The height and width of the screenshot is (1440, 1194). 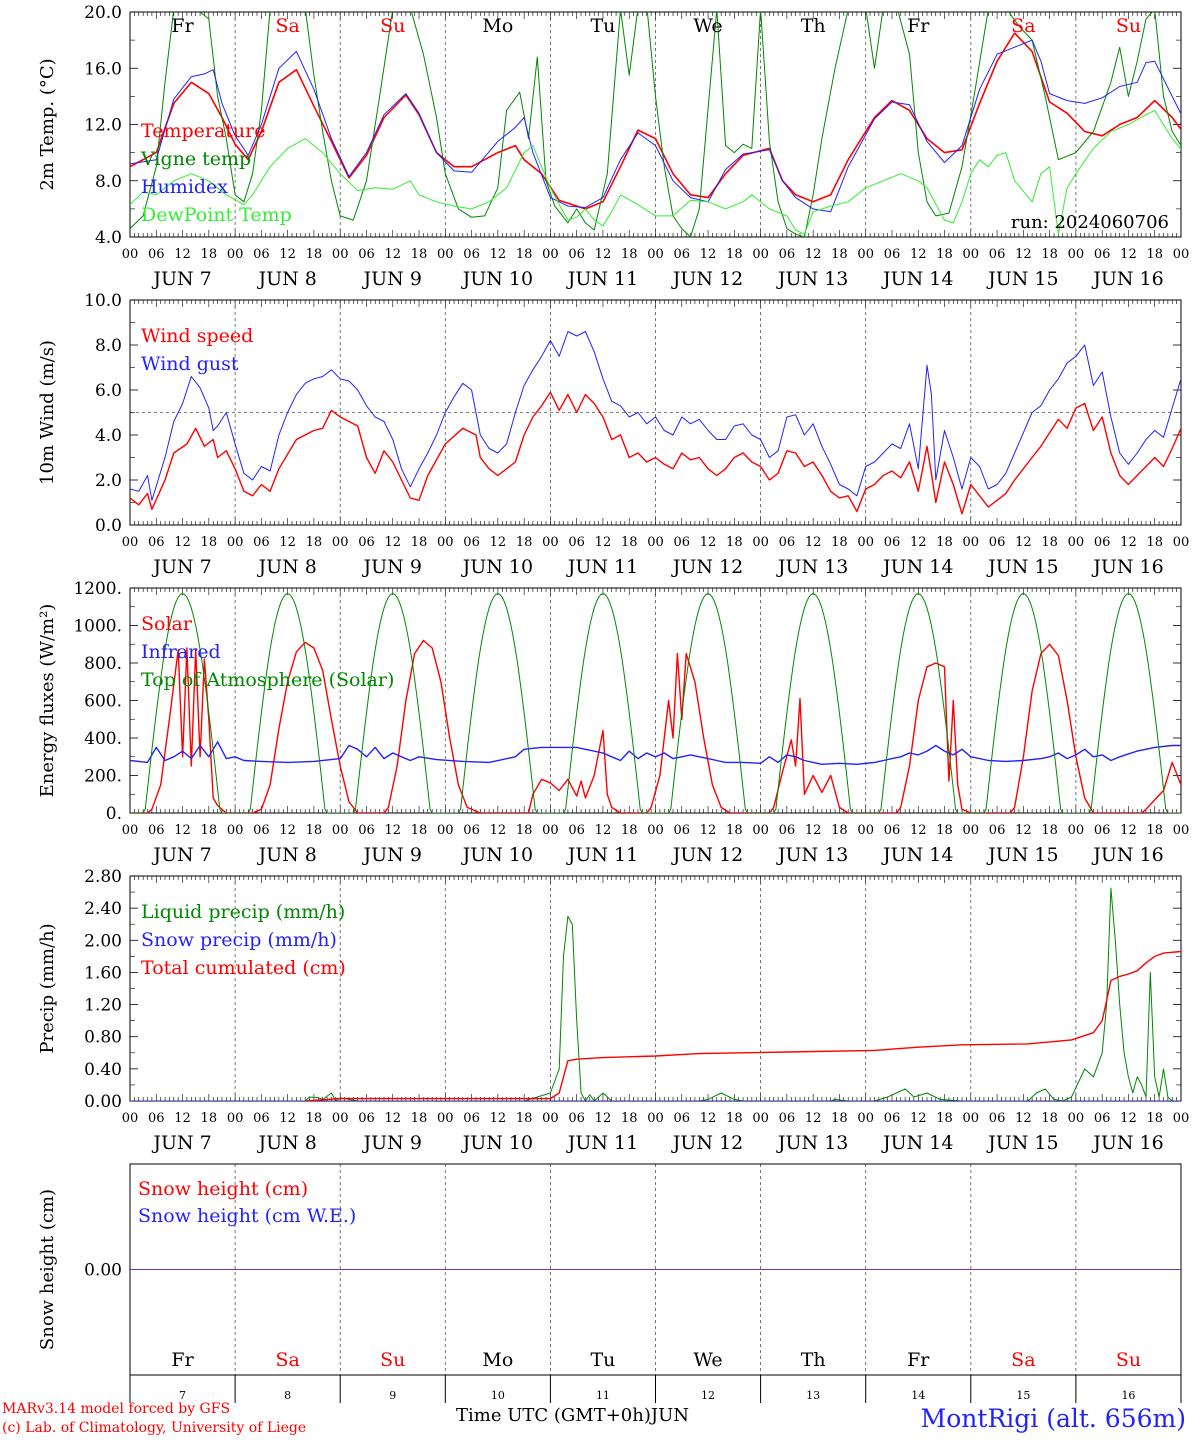 I want to click on time-axis-label: Time UTC (GMT+0h)JUN, so click(x=572, y=1415).